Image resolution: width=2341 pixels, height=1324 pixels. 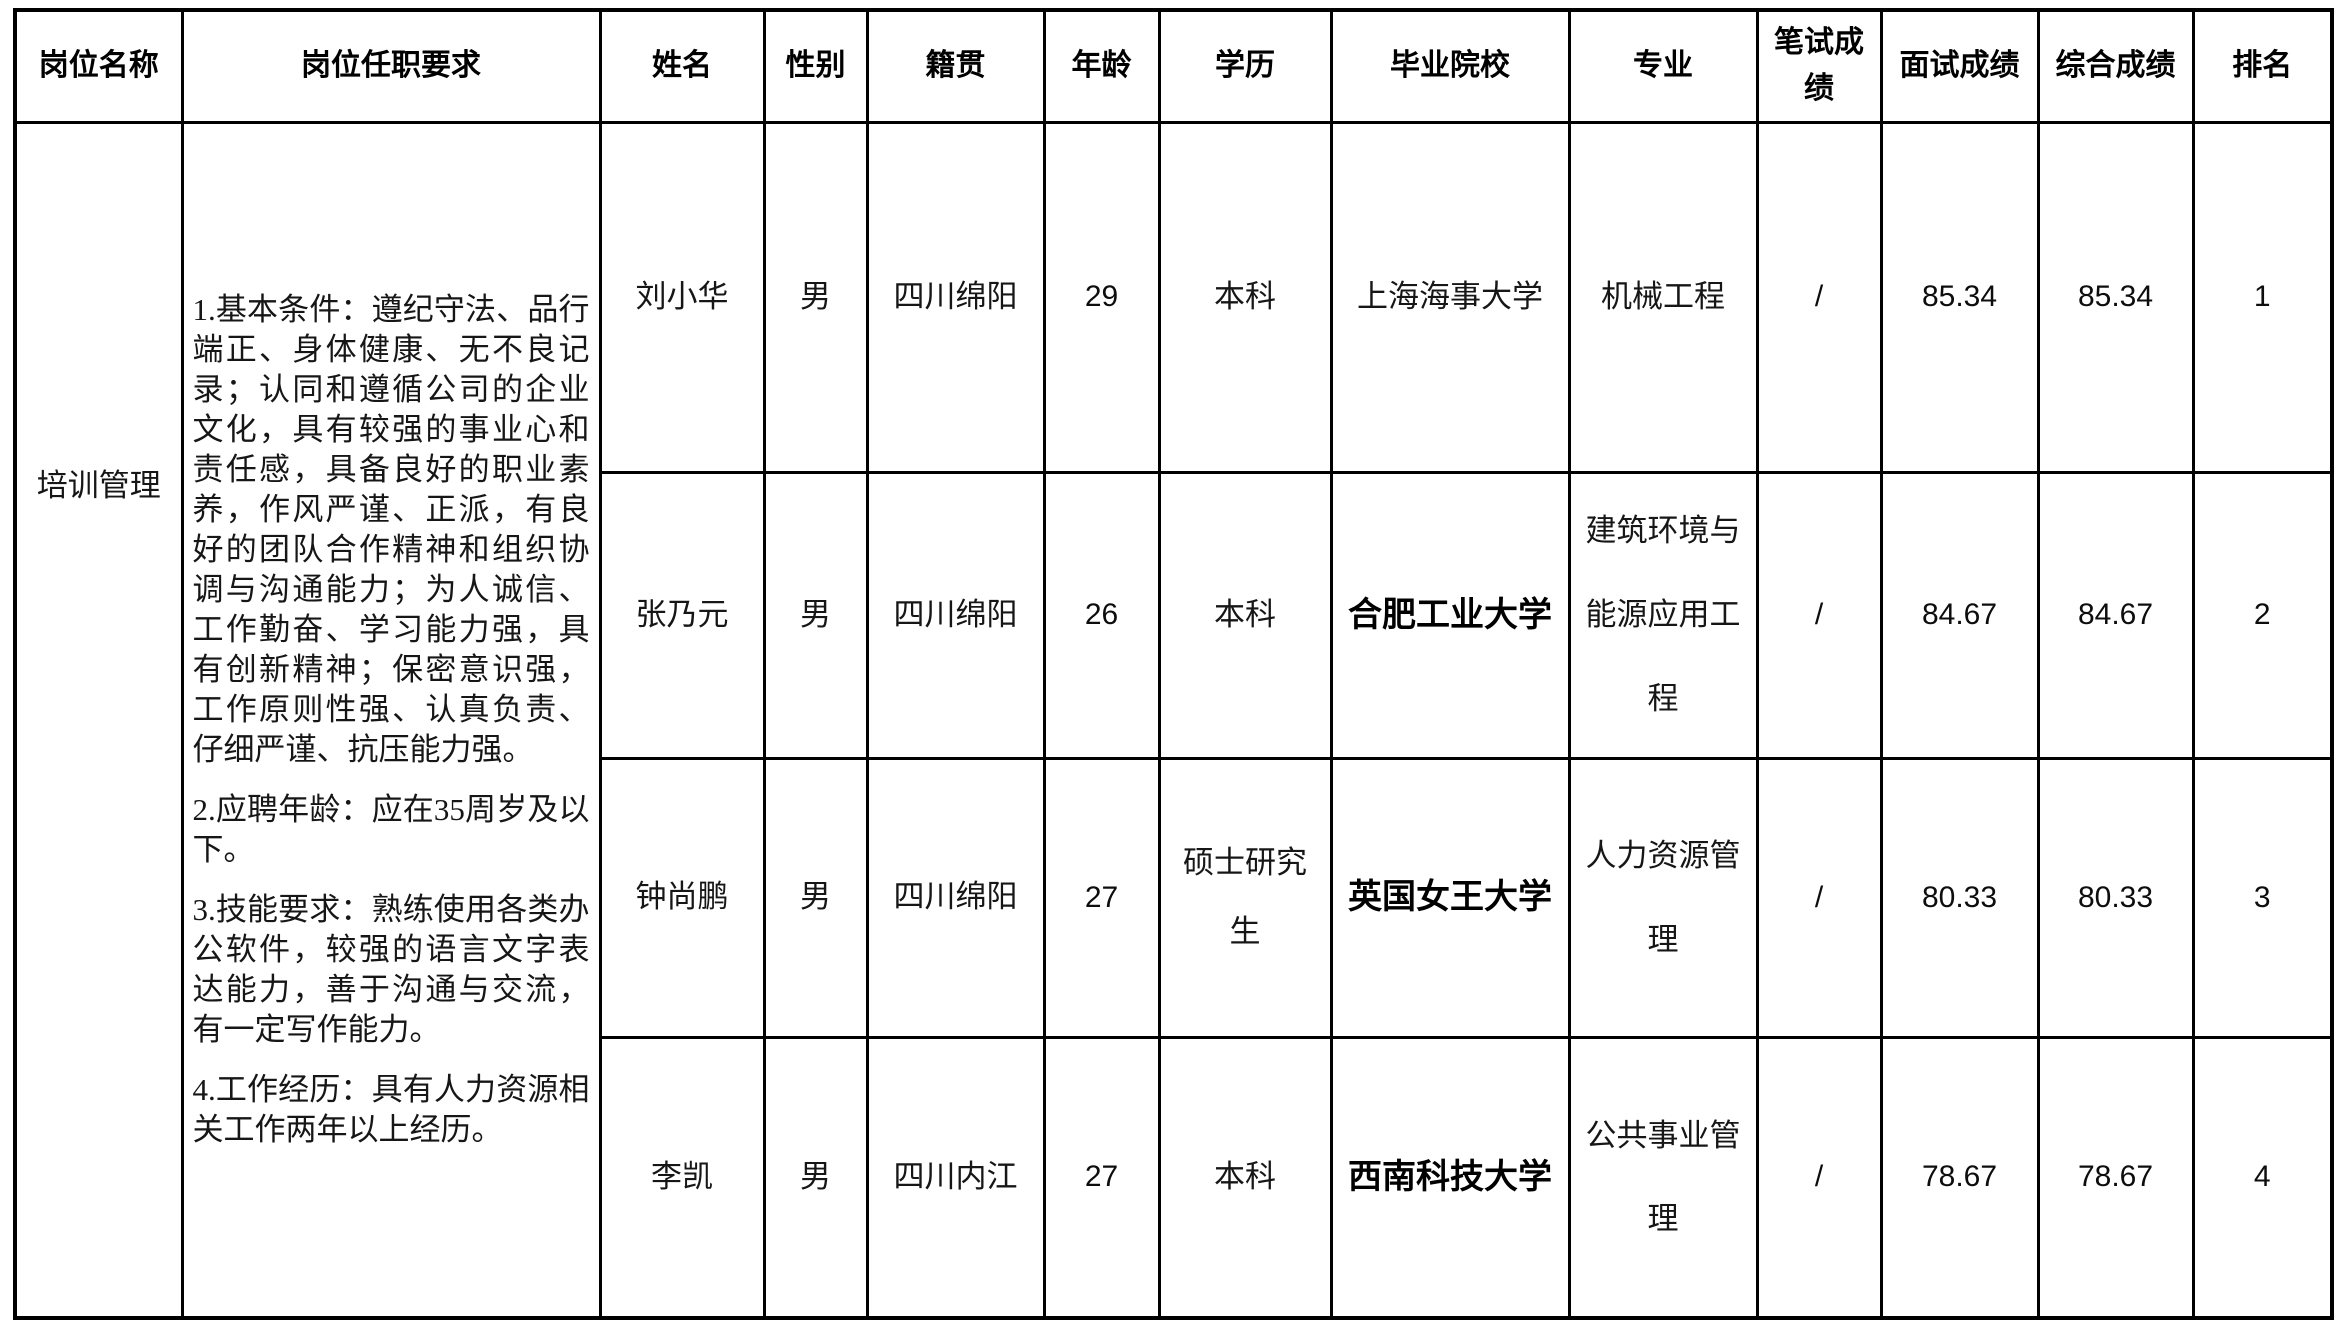 I want to click on header-cell-requirements: 岗位任职要求, so click(x=391, y=66).